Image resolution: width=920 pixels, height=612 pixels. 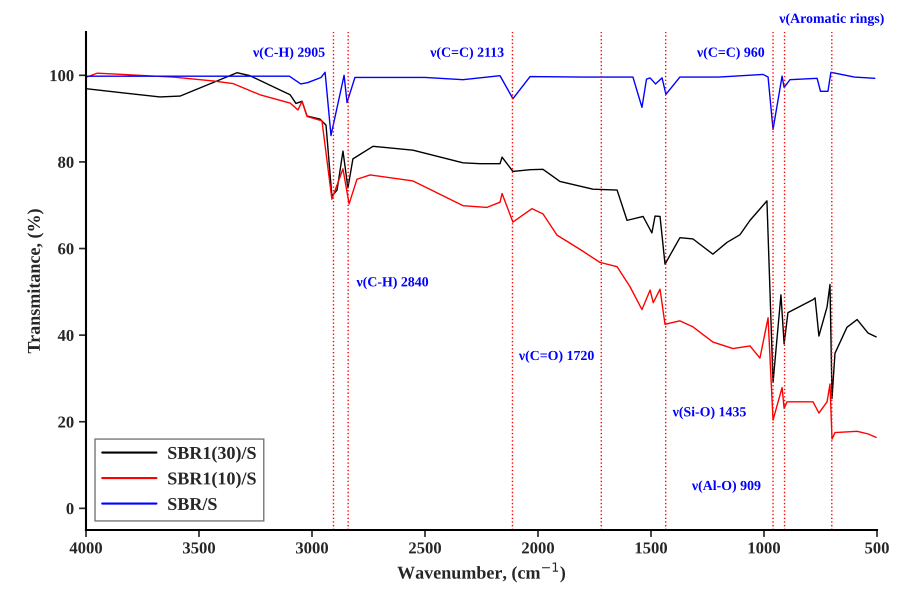 What do you see at coordinates (392, 283) in the screenshot?
I see `ref-line-label: ν(C-H) 2840` at bounding box center [392, 283].